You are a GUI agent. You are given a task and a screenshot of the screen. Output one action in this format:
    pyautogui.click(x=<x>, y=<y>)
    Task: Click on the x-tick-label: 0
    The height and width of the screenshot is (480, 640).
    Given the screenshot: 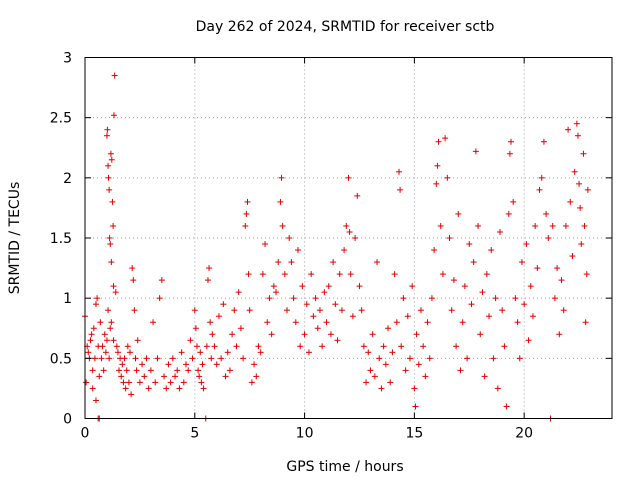 What is the action you would take?
    pyautogui.click(x=85, y=434)
    